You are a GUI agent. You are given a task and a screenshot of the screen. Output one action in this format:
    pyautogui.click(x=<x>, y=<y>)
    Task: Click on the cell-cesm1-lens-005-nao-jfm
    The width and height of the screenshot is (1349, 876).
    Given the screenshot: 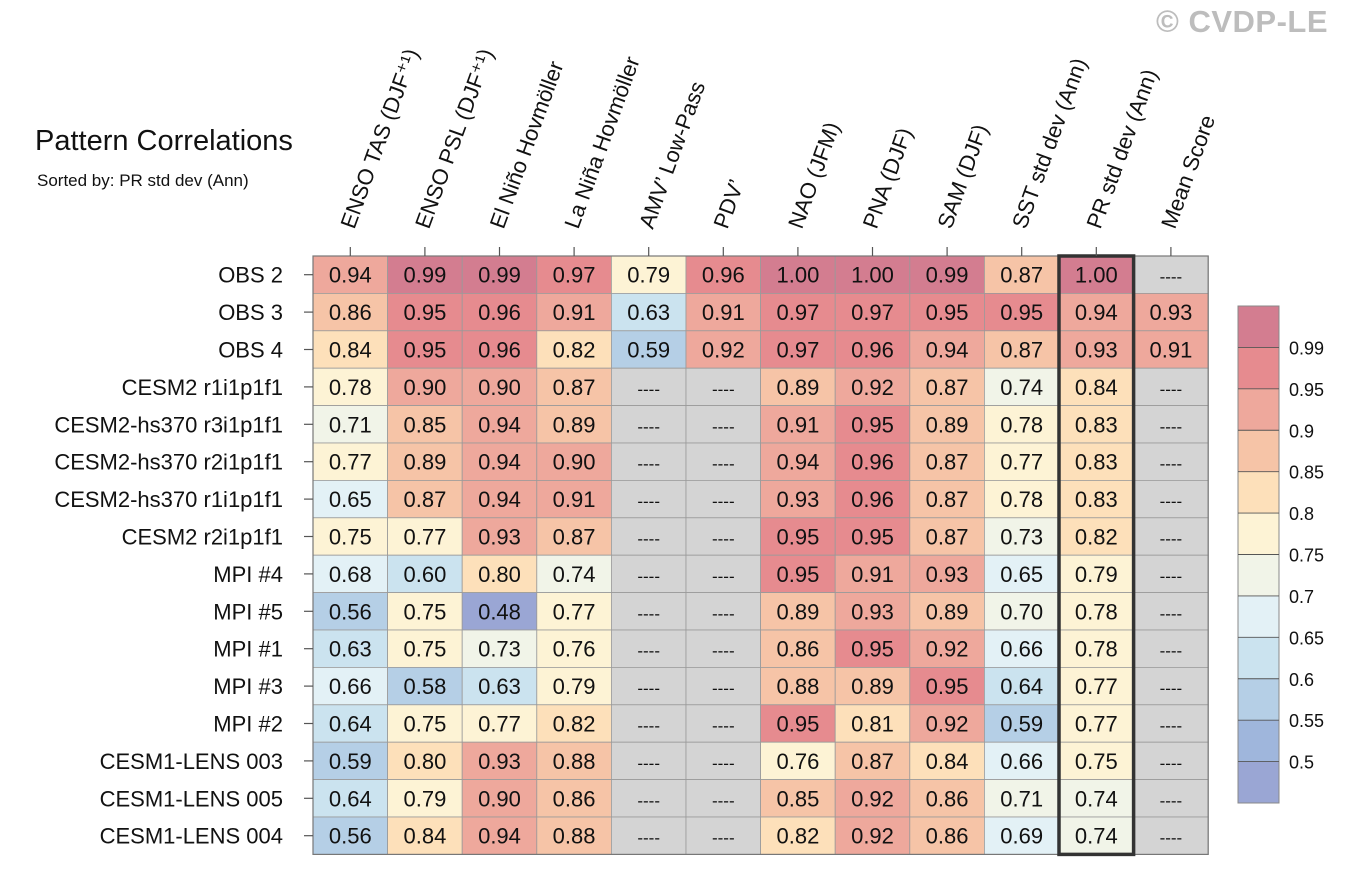 What is the action you would take?
    pyautogui.click(x=798, y=798)
    